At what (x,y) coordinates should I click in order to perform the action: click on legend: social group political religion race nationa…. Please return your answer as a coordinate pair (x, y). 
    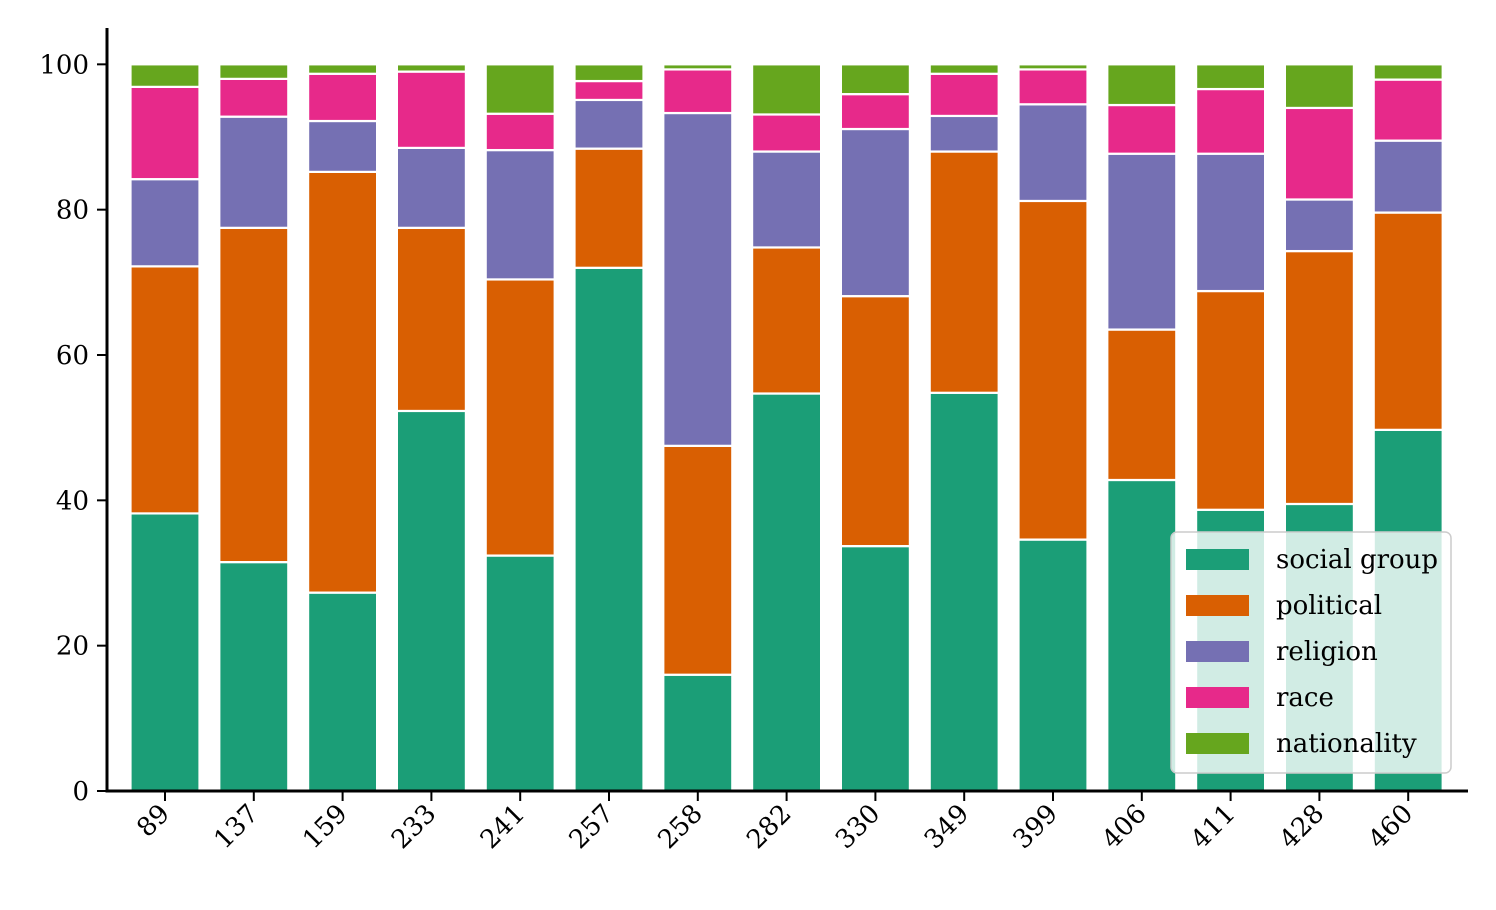
    Looking at the image, I should click on (1311, 652).